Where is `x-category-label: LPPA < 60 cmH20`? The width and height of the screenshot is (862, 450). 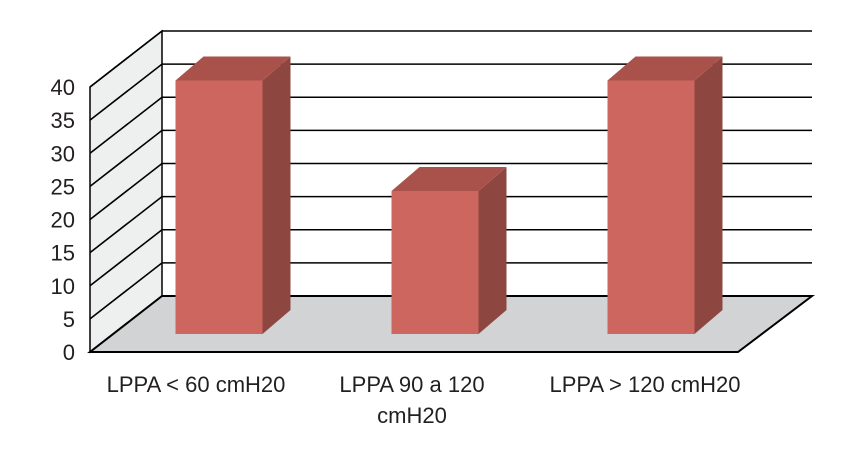 x-category-label: LPPA < 60 cmH20 is located at coordinates (196, 384).